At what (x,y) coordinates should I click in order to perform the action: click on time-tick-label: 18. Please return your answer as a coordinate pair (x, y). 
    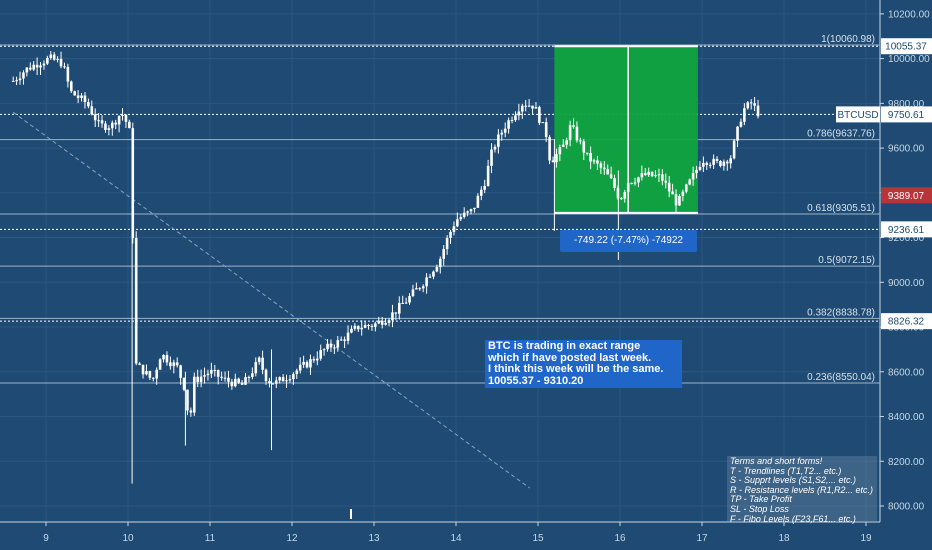
    Looking at the image, I should click on (784, 538).